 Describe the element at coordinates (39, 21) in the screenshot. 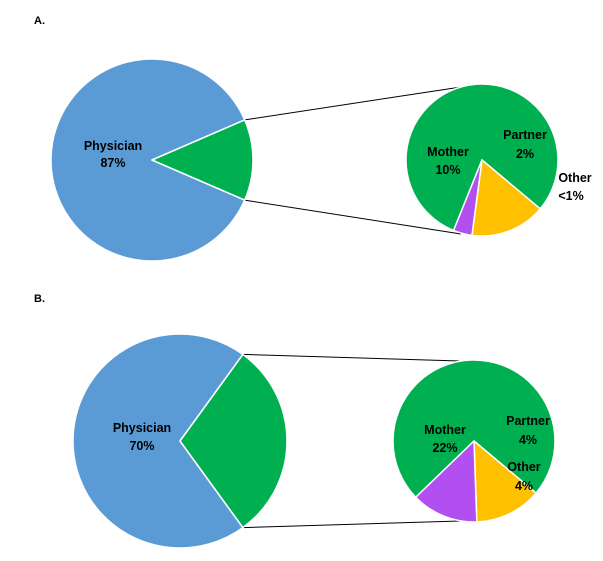

I see `panel-a-label: A.` at that location.